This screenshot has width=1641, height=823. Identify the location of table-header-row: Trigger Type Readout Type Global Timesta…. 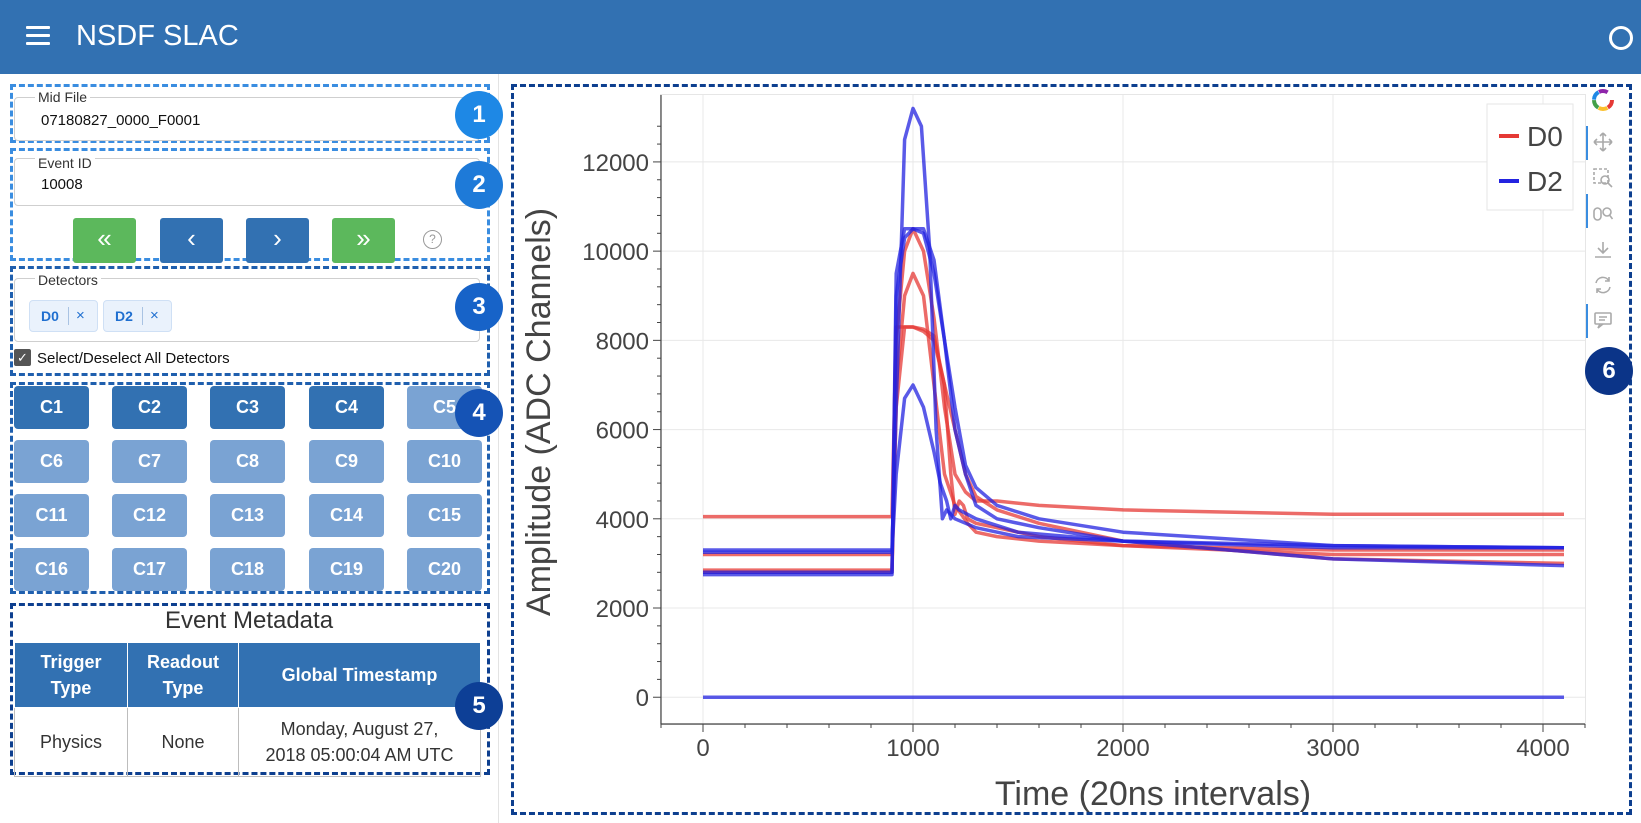
(247, 675).